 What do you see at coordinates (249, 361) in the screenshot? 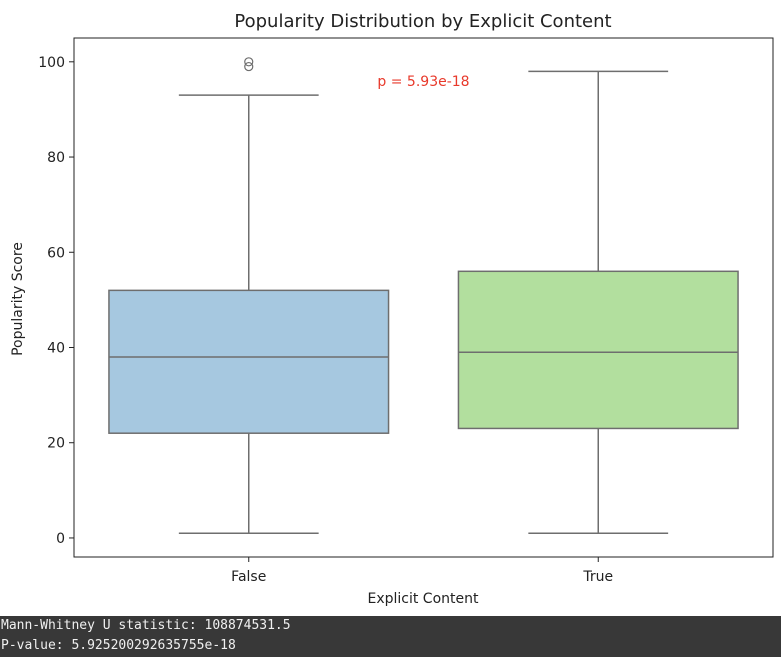
I see `box-false` at bounding box center [249, 361].